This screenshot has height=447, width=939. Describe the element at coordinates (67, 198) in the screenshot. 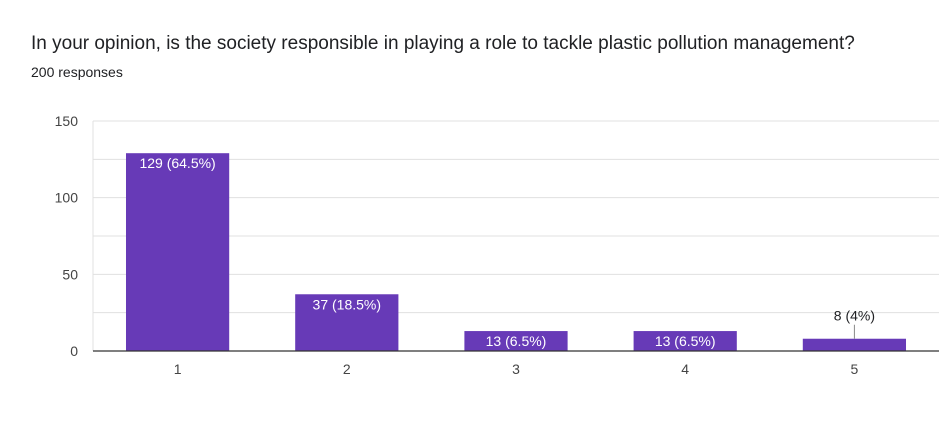

I see `y-tick-label: 100` at that location.